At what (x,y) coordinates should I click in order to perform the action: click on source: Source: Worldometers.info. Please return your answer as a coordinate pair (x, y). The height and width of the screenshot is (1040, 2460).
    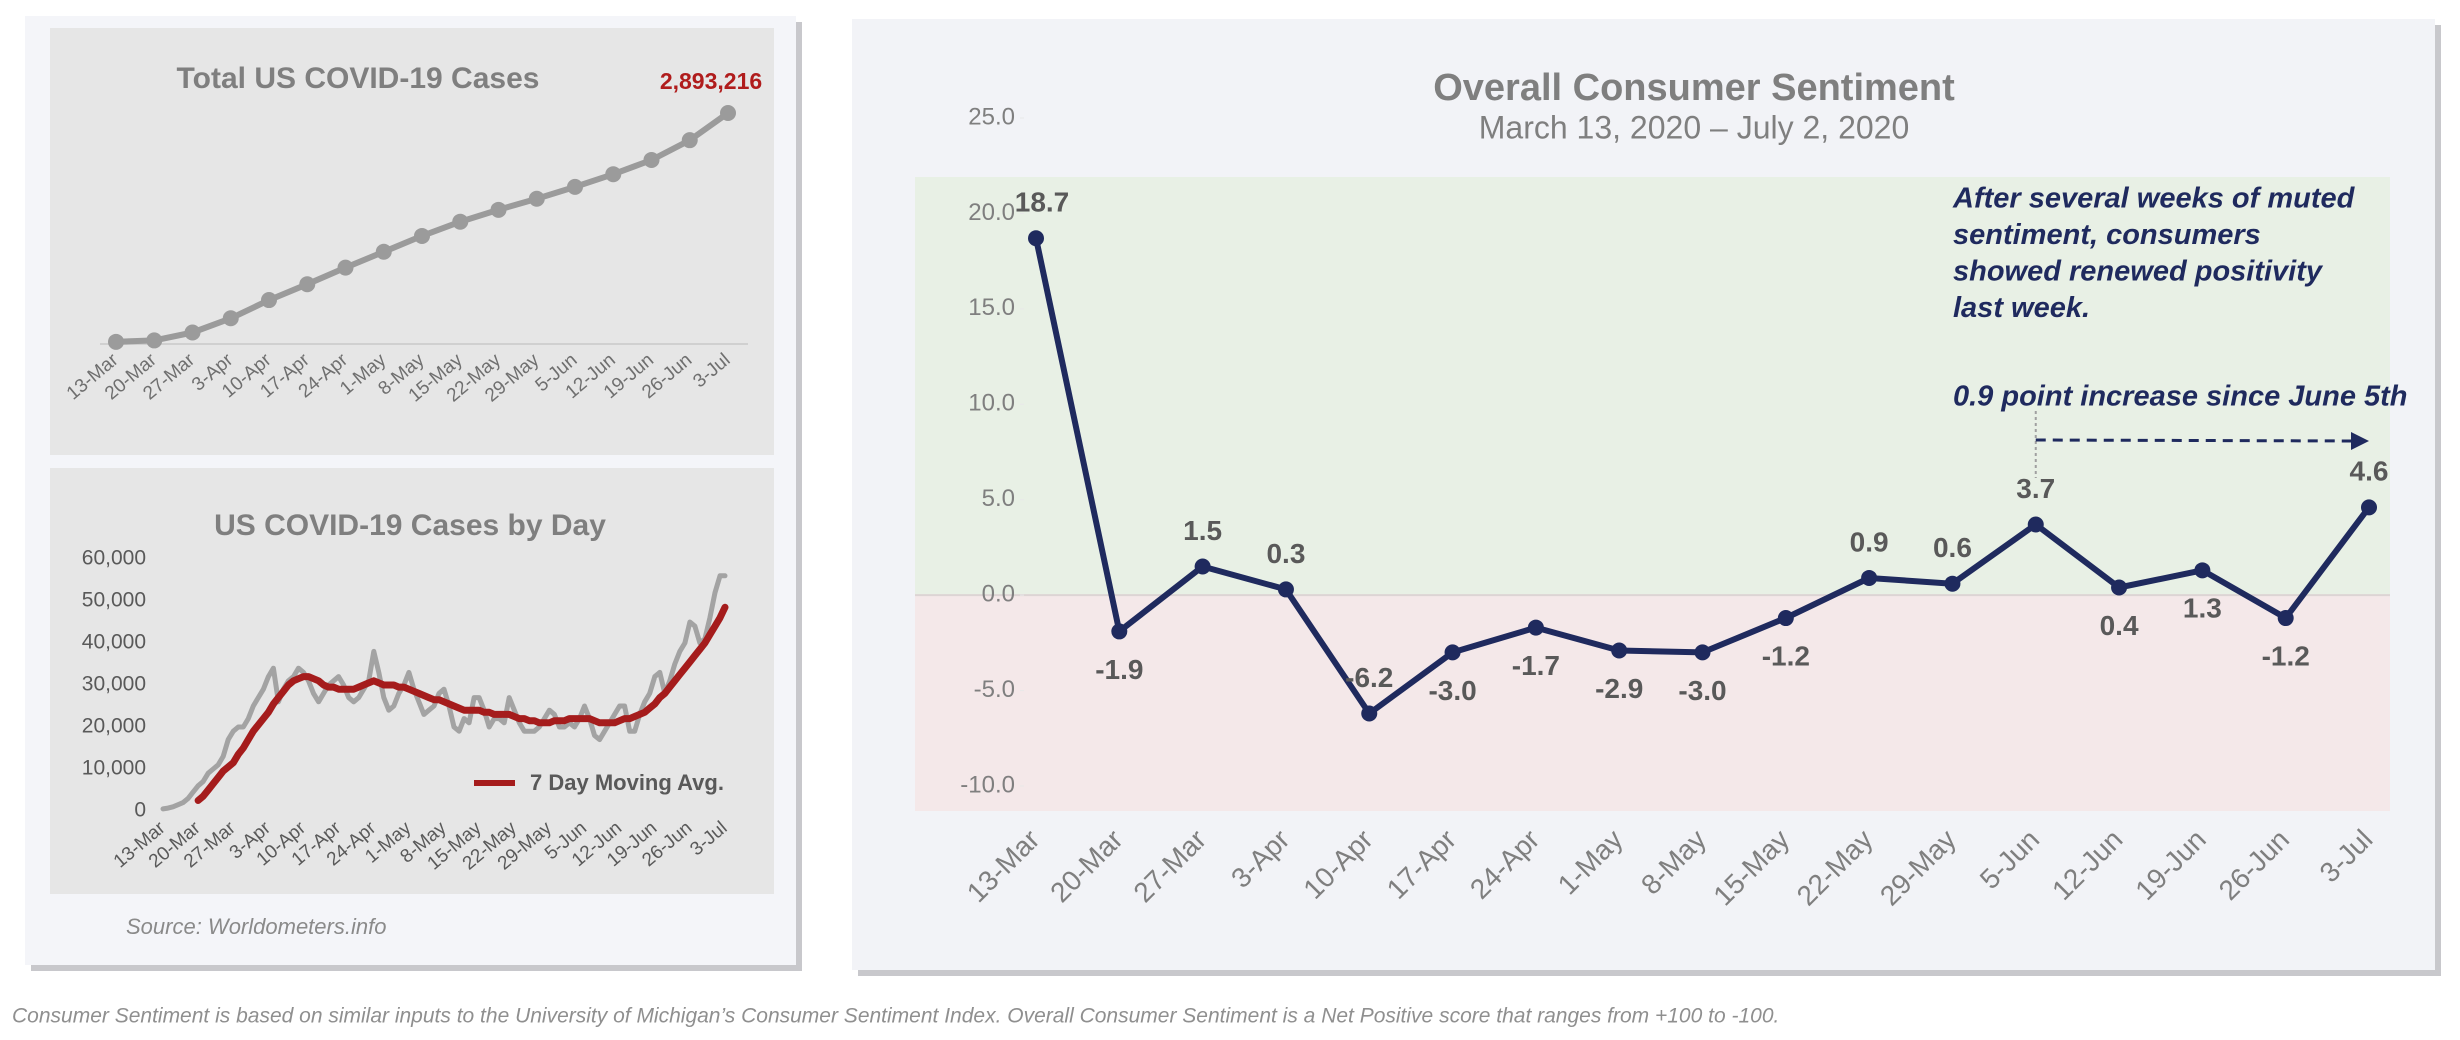
    Looking at the image, I should click on (256, 926).